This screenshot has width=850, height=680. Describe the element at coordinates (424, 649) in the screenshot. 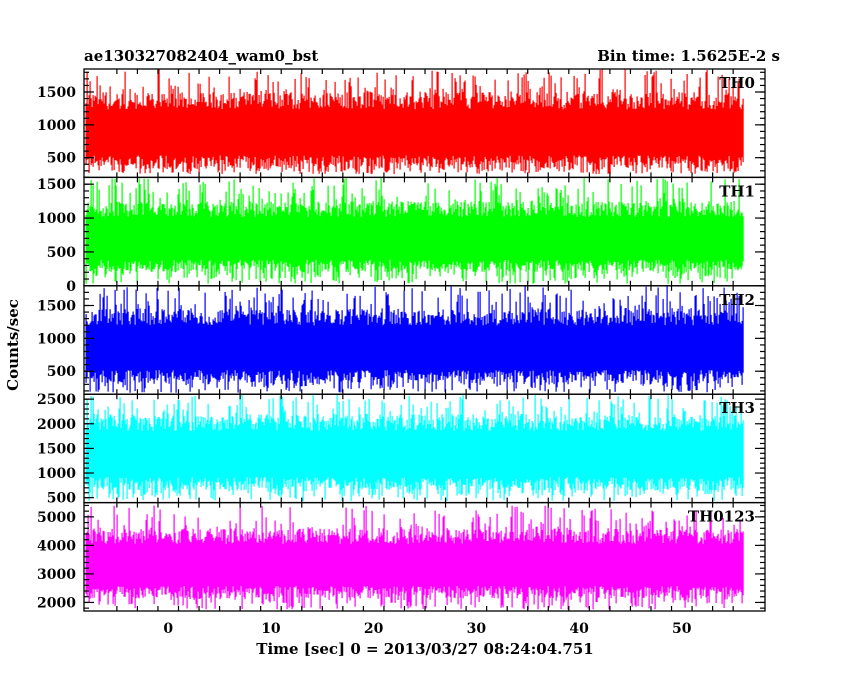

I see `x-axis-label: Time [sec] 0 = 2013/03/27 08:24:04.751` at that location.